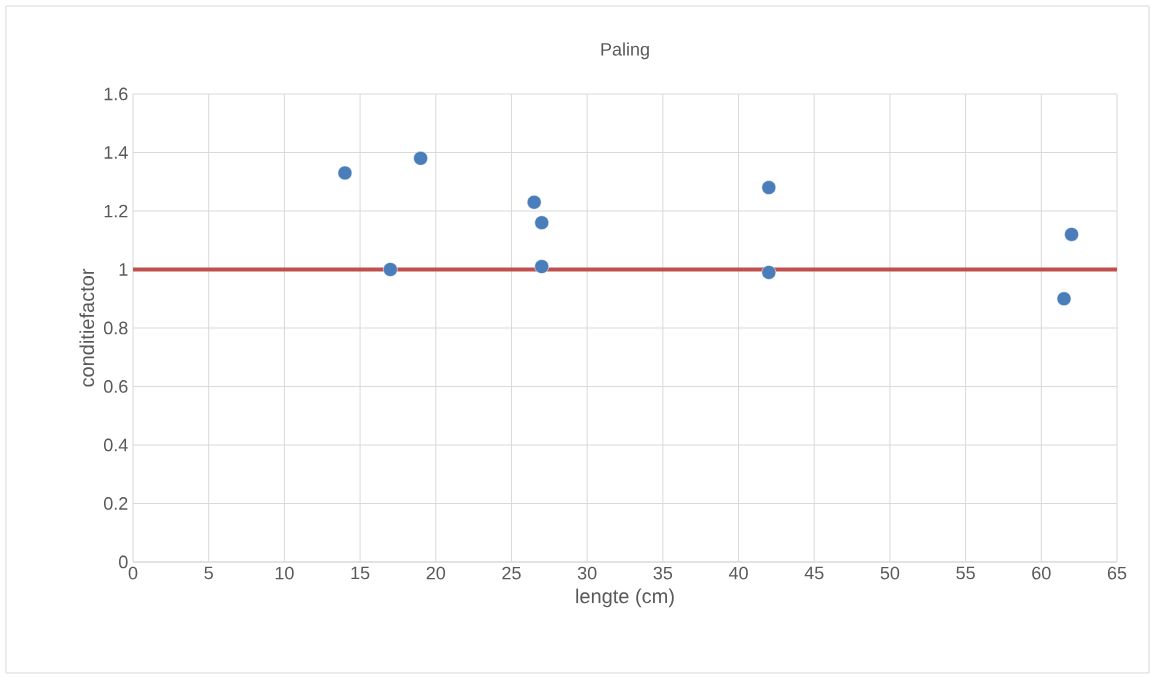 The height and width of the screenshot is (677, 1153). Describe the element at coordinates (587, 573) in the screenshot. I see `x-tick-label: 30` at that location.